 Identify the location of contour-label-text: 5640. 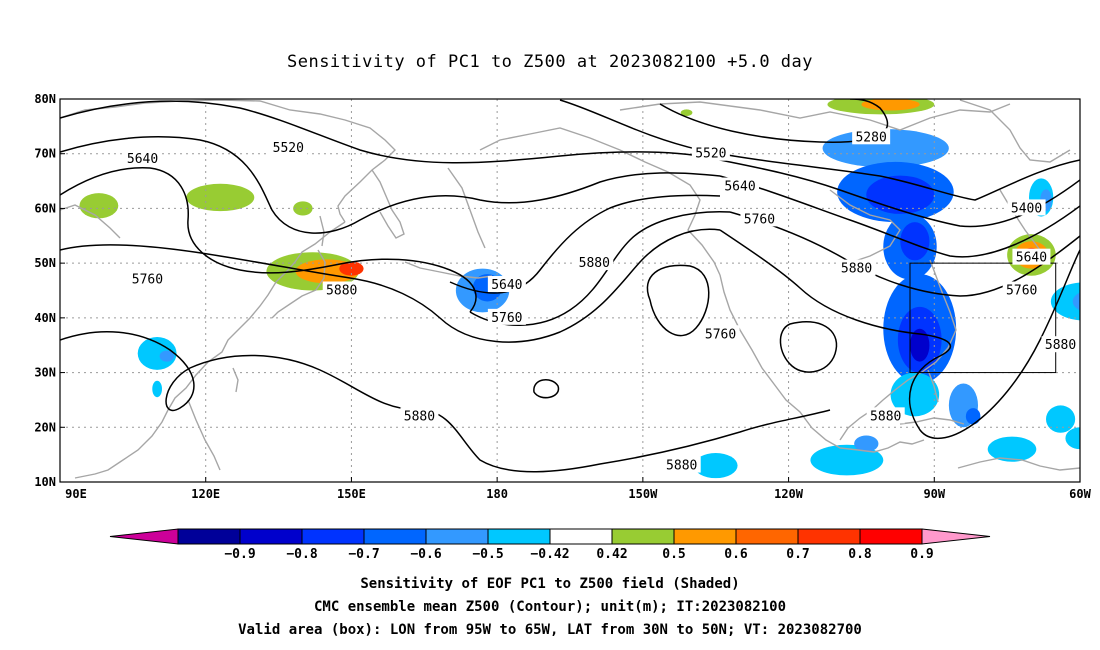
(142, 159).